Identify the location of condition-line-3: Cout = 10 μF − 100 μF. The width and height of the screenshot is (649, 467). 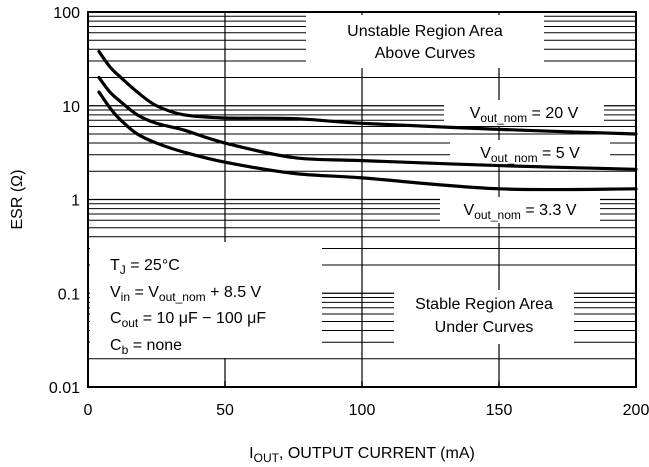
(188, 320).